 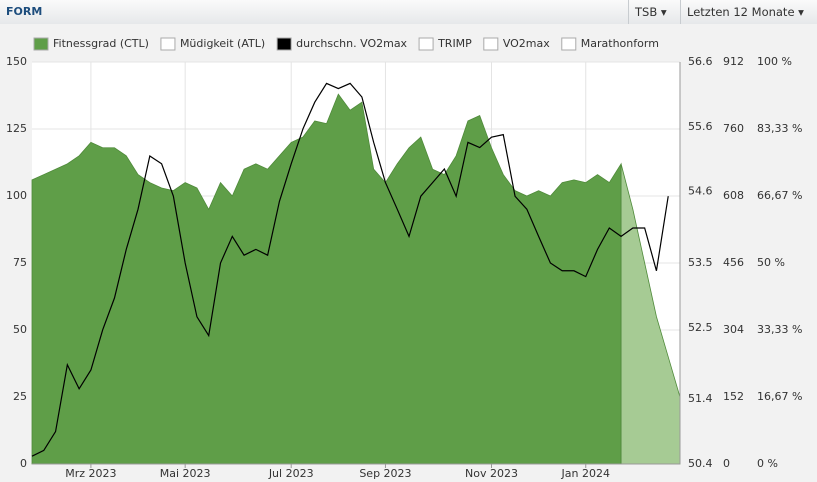 I want to click on y-tick-label: 0, so click(x=23, y=463).